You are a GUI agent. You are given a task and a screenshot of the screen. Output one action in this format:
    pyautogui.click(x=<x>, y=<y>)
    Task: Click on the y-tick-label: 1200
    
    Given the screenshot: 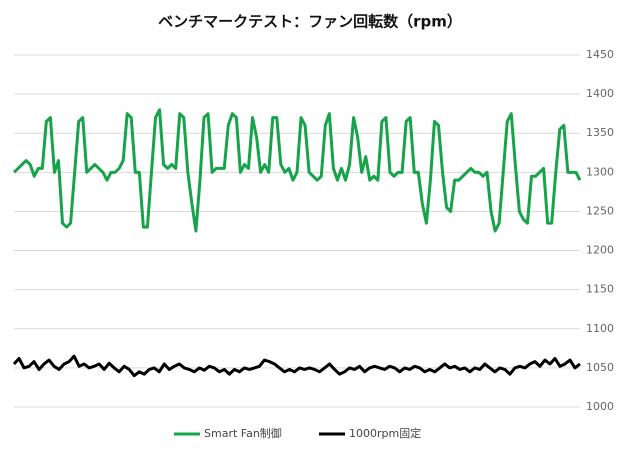 What is the action you would take?
    pyautogui.click(x=600, y=250)
    